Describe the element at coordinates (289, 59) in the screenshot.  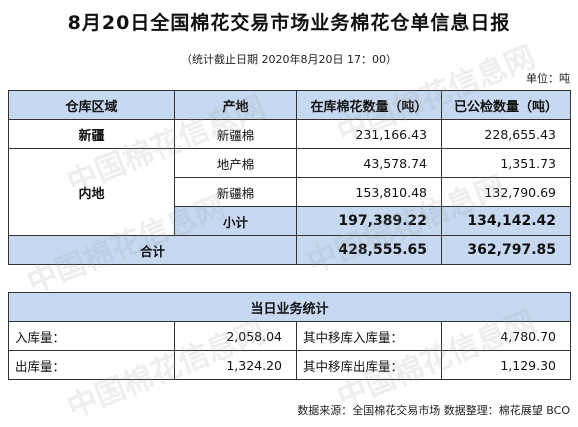
I see `report-subtitle: （统计截止日期 2020年8月20日 17：00）` at that location.